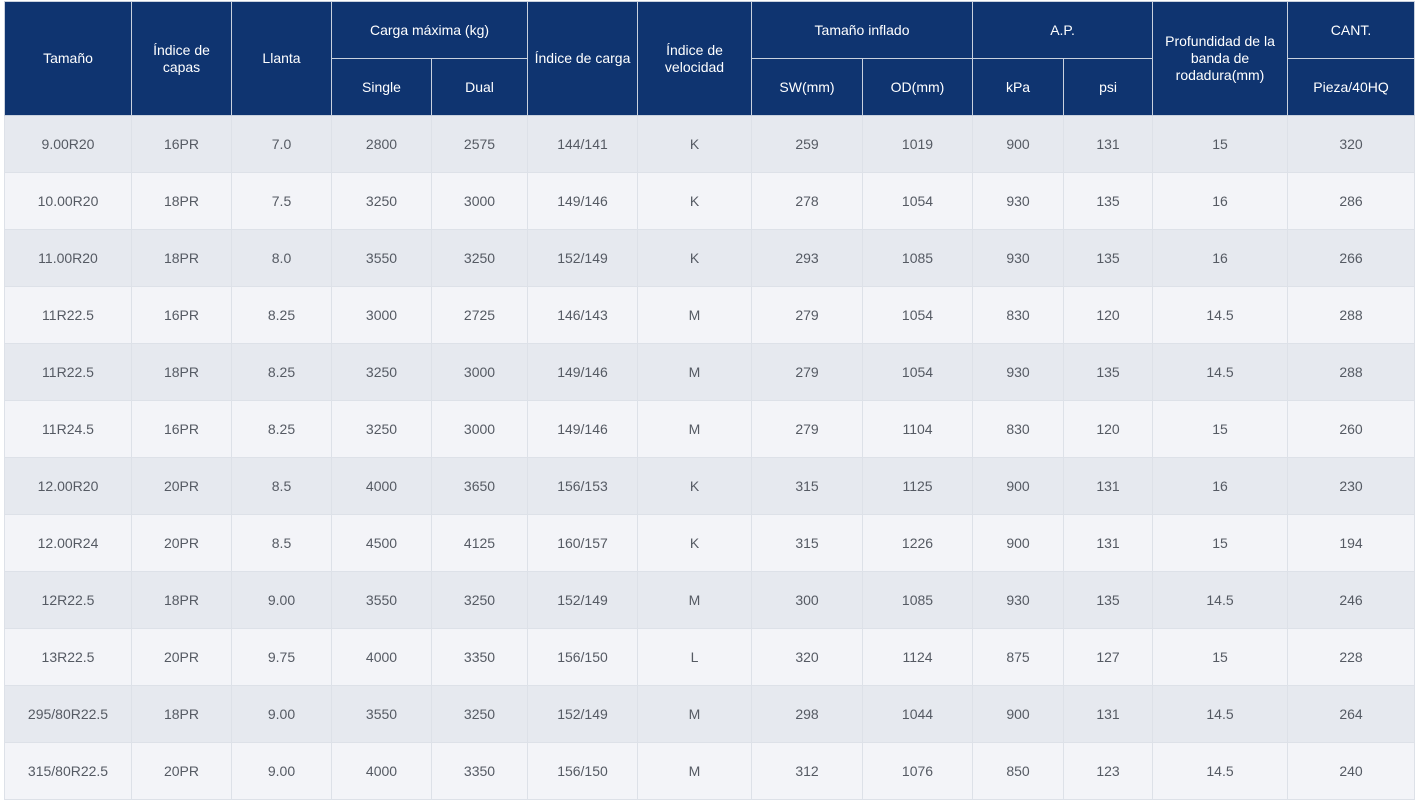  I want to click on cell-sw: 259, so click(807, 144).